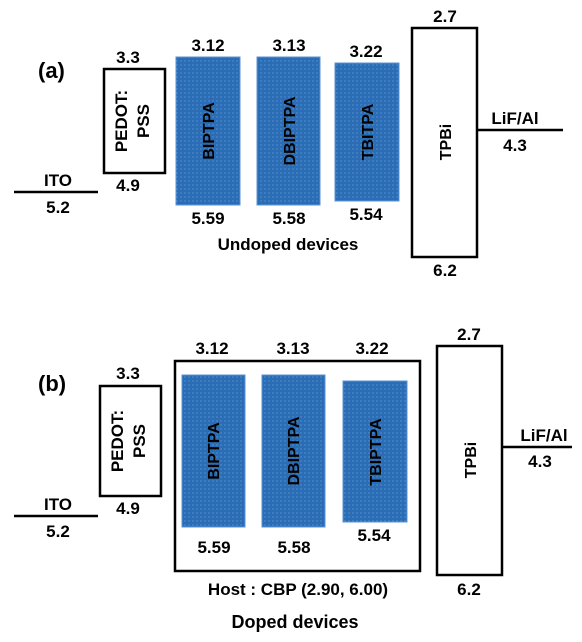  I want to click on panel-a-biptpa-layer, so click(208, 131).